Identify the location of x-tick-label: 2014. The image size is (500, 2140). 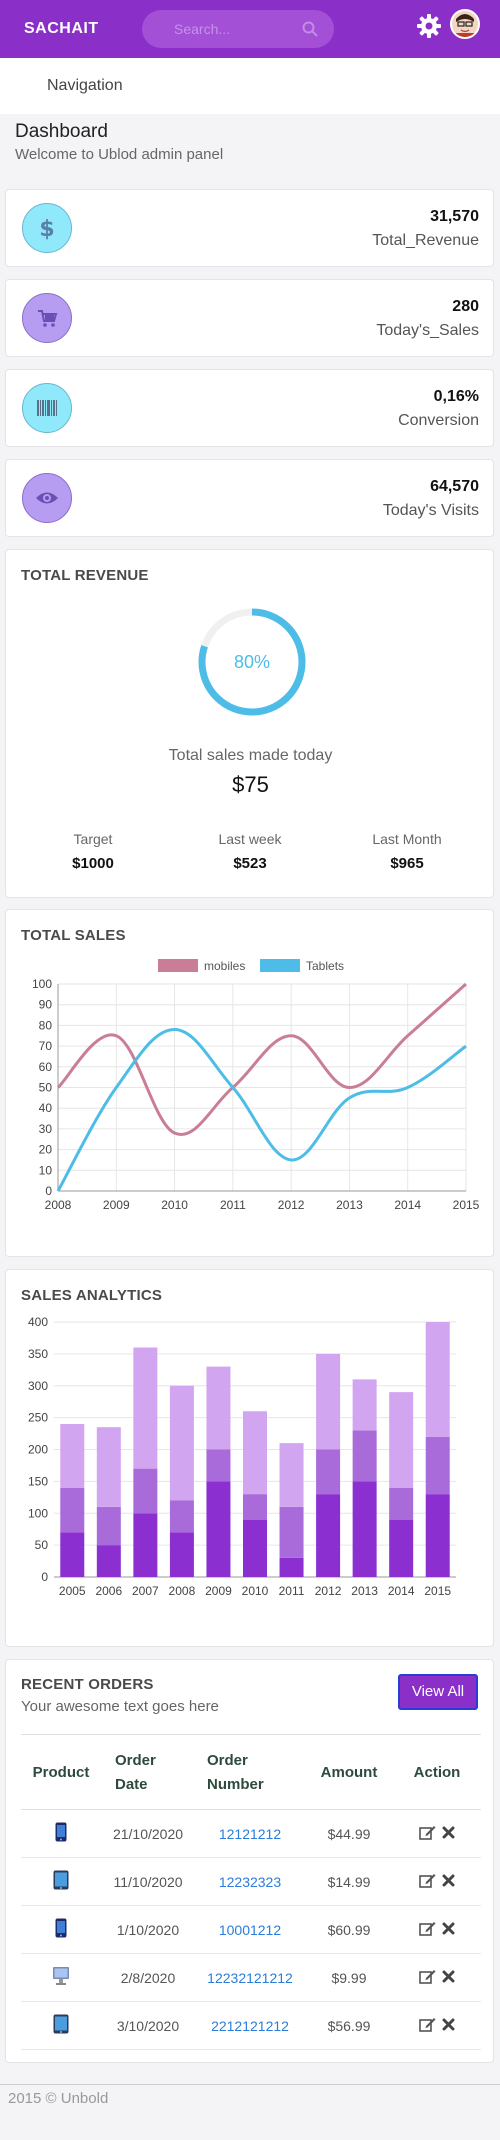
(407, 1205).